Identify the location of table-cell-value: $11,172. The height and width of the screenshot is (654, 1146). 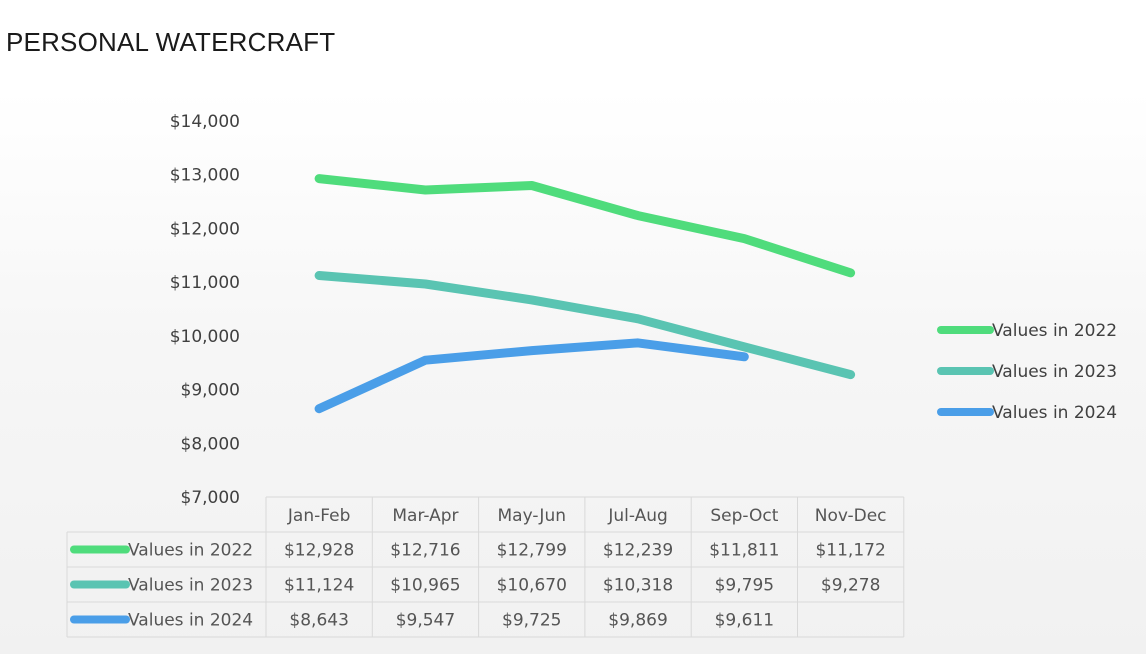
(850, 551).